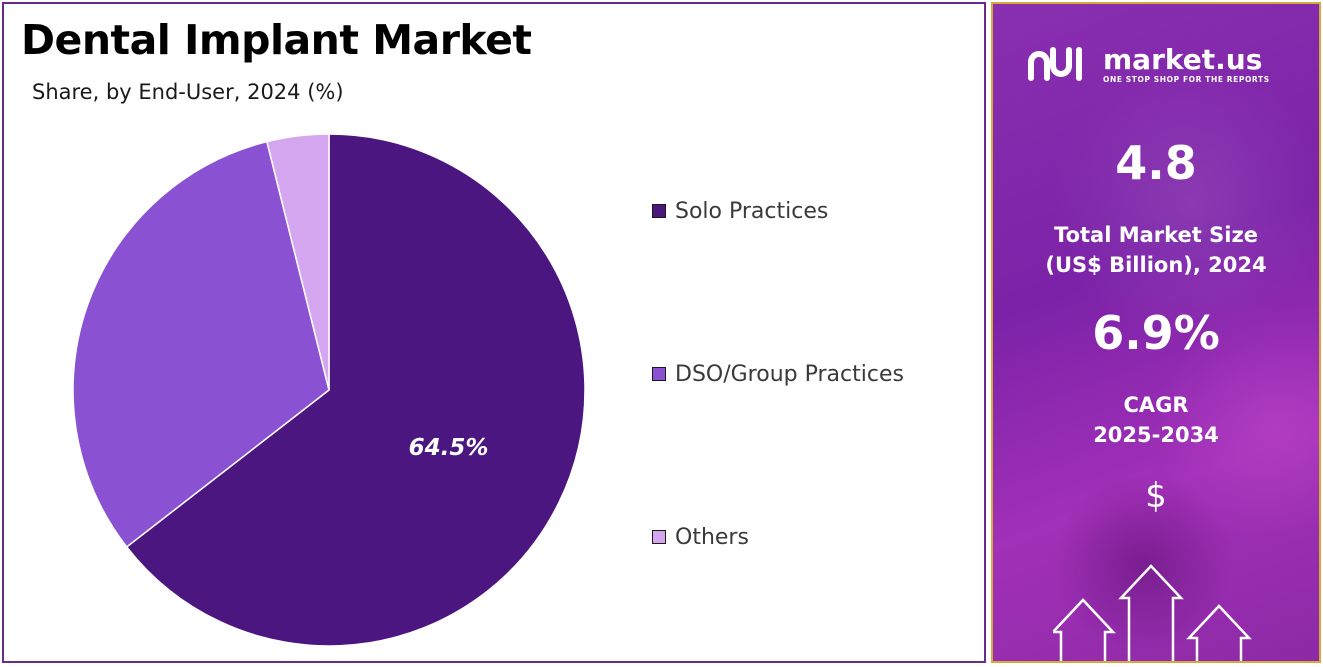 The width and height of the screenshot is (1323, 667). Describe the element at coordinates (1183, 59) in the screenshot. I see `brand-name: market.us` at that location.